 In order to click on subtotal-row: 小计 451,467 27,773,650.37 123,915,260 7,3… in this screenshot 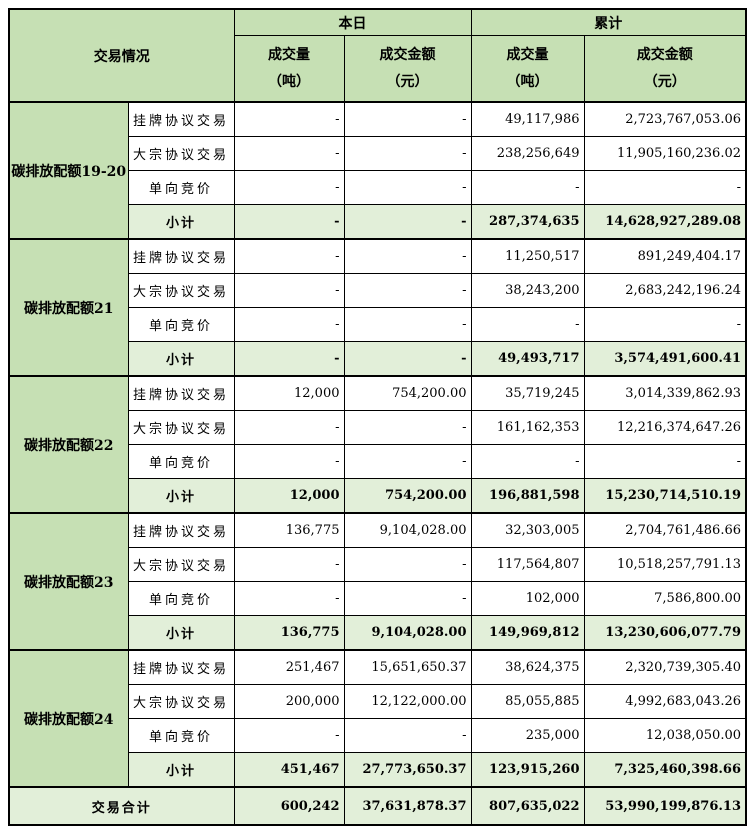, I will do `click(378, 770)`.